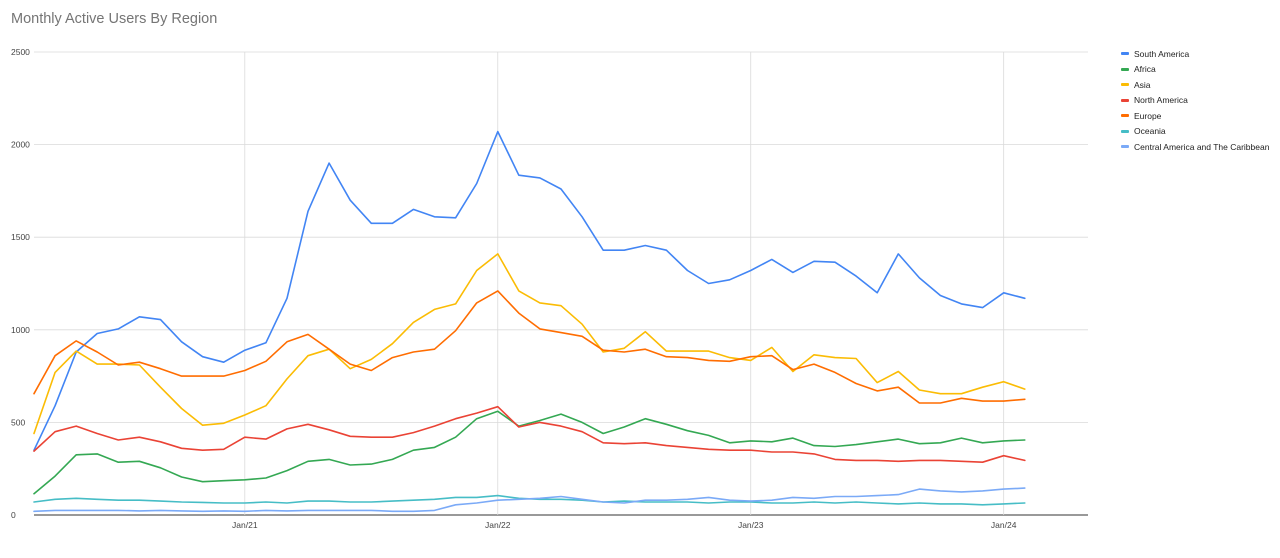 The height and width of the screenshot is (558, 1280). I want to click on legend-label: Europe, so click(1148, 115).